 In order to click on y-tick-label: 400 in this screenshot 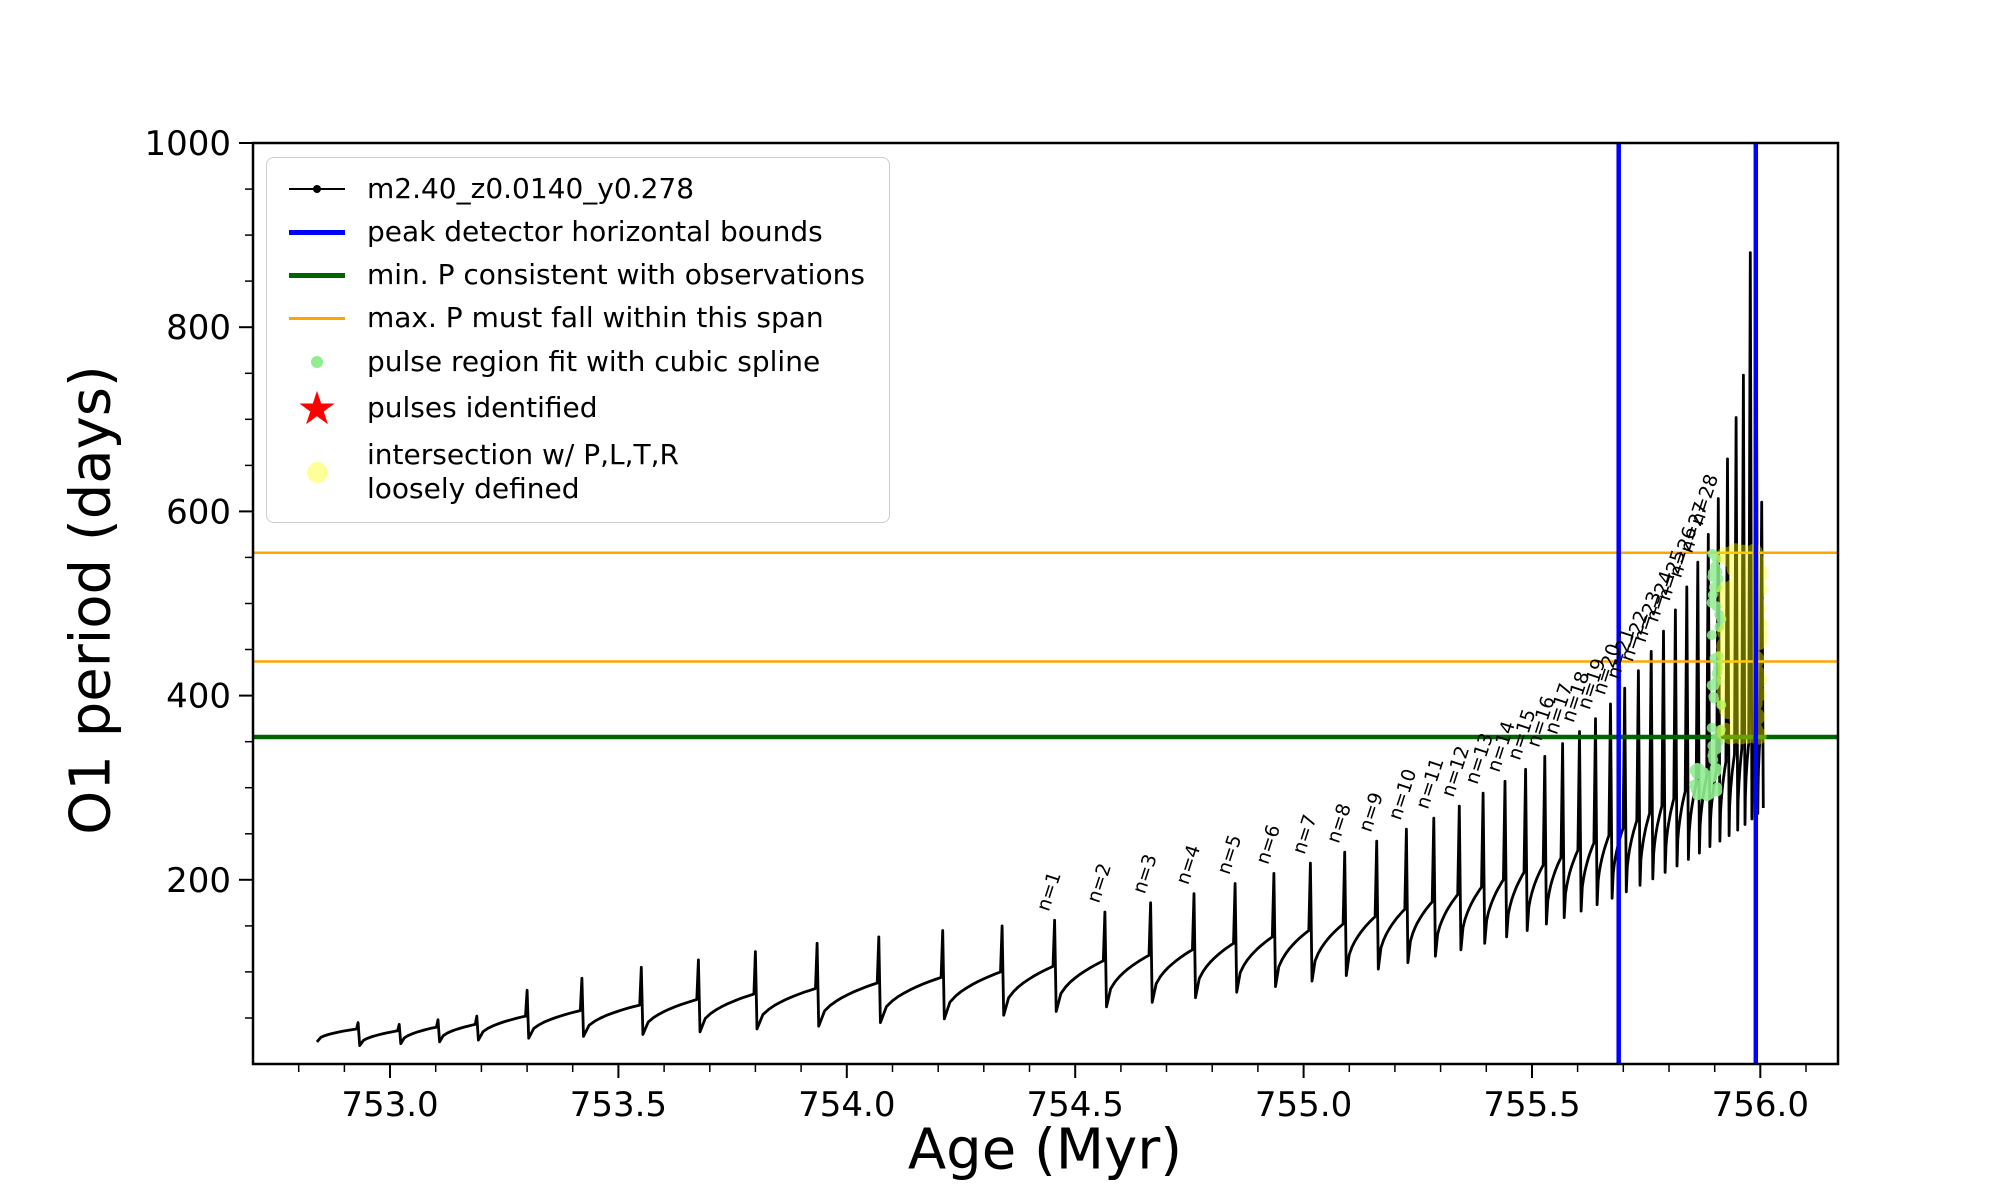, I will do `click(198, 697)`.